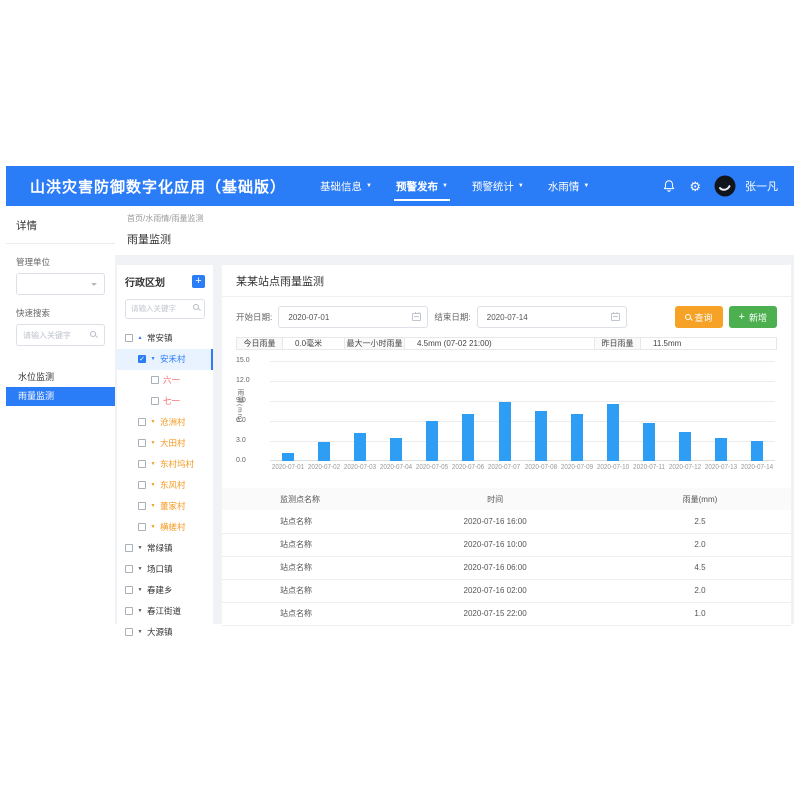 This screenshot has width=800, height=800. Describe the element at coordinates (172, 380) in the screenshot. I see `tree-node-label: 六一` at that location.